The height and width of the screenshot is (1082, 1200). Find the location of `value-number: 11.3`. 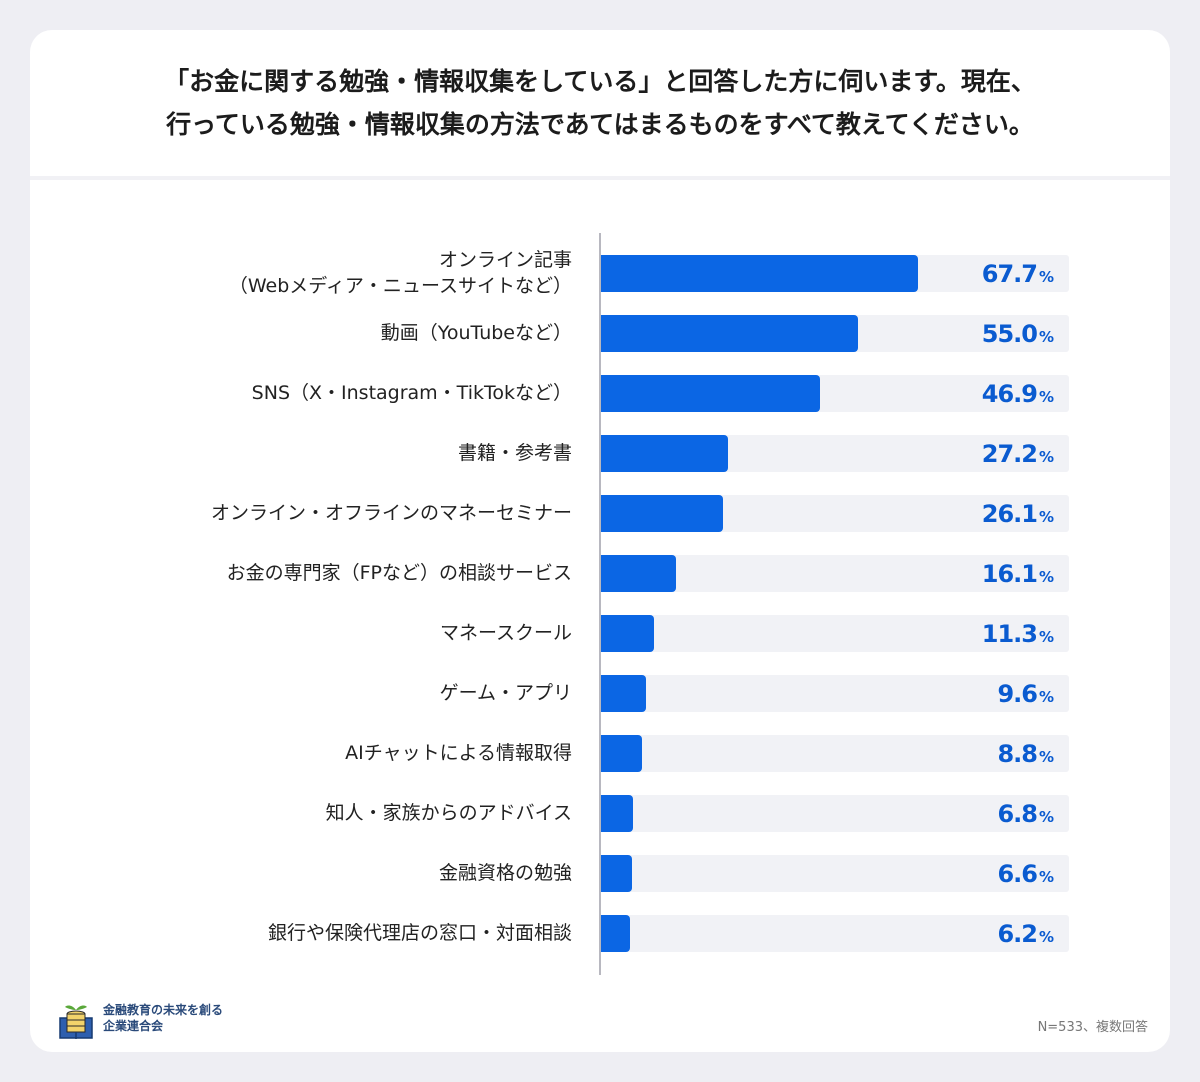

value-number: 11.3 is located at coordinates (1009, 634).